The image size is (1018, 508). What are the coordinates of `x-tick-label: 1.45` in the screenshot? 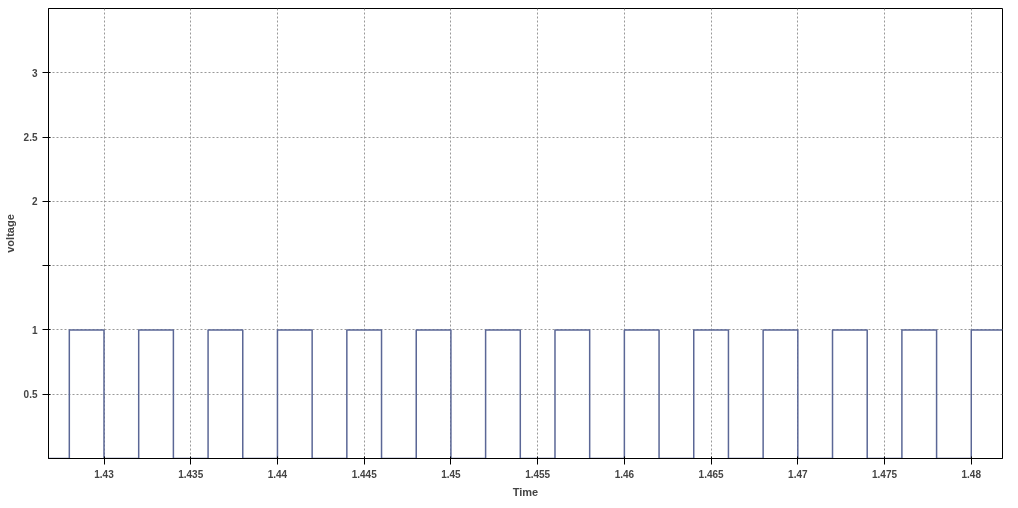 It's located at (451, 474).